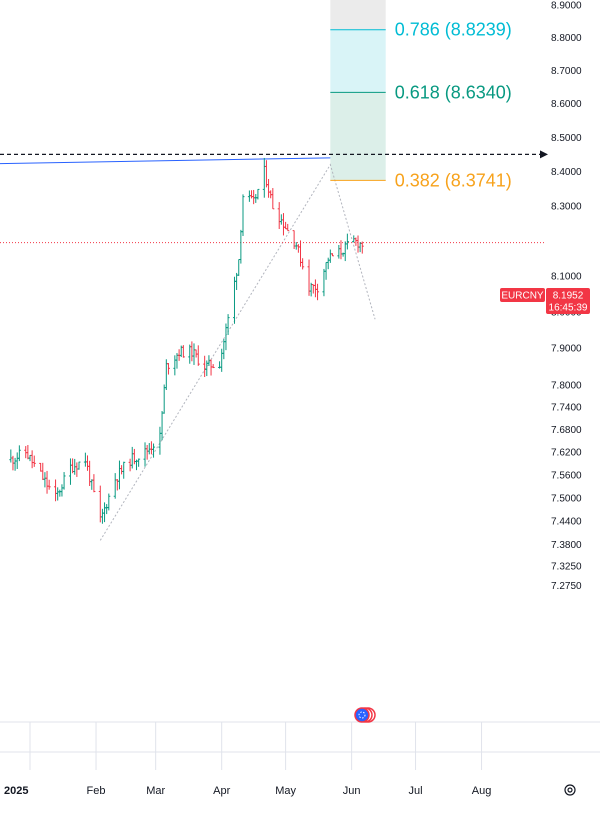  I want to click on y-tick-label: 7.4400, so click(566, 521).